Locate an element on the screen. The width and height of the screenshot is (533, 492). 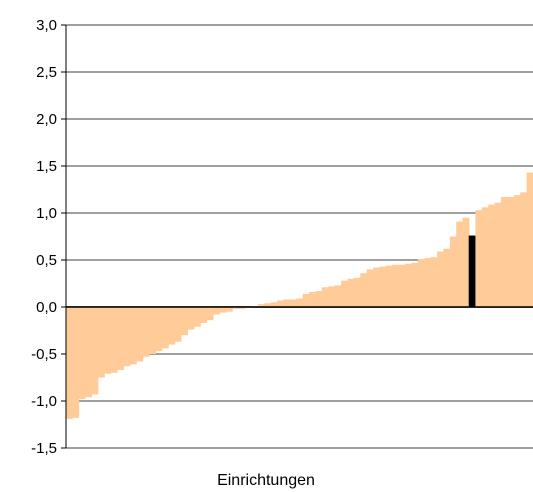
y-tick-label: -1,0 is located at coordinates (44, 401).